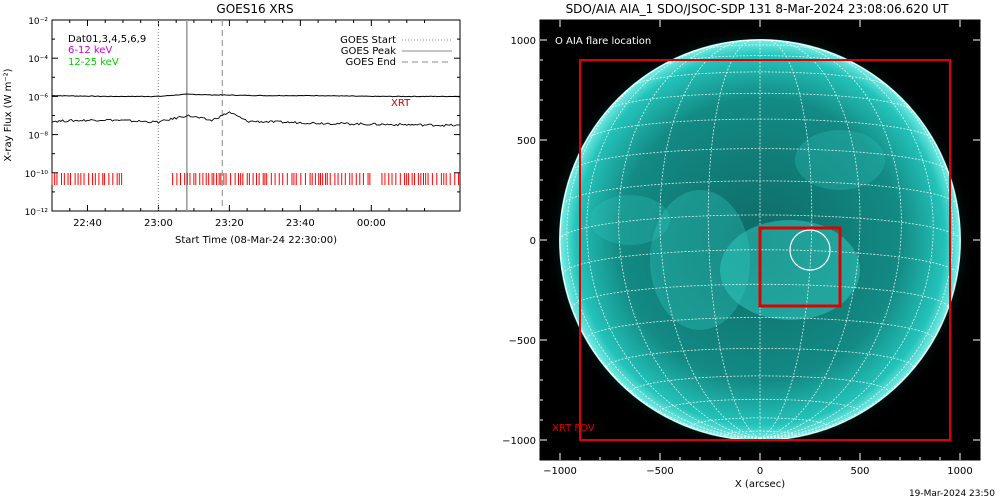  Describe the element at coordinates (371, 62) in the screenshot. I see `legend-goes-end: GOES End` at that location.